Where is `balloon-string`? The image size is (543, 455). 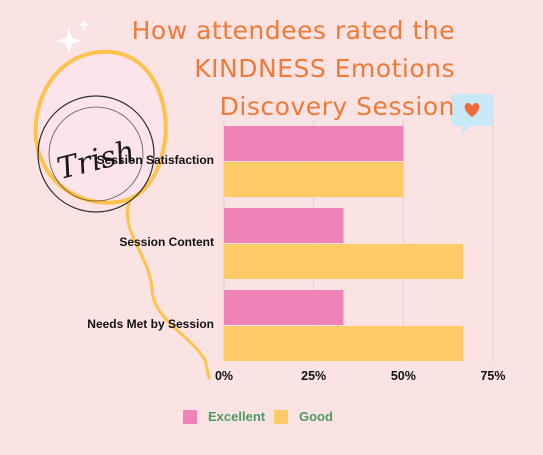 balloon-string is located at coordinates (168, 289).